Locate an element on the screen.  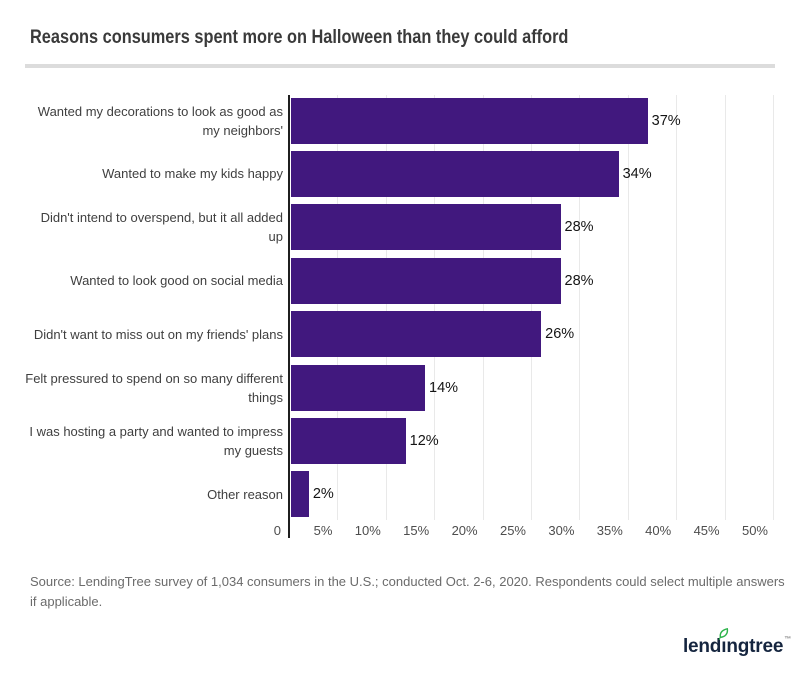
title-divider is located at coordinates (400, 66).